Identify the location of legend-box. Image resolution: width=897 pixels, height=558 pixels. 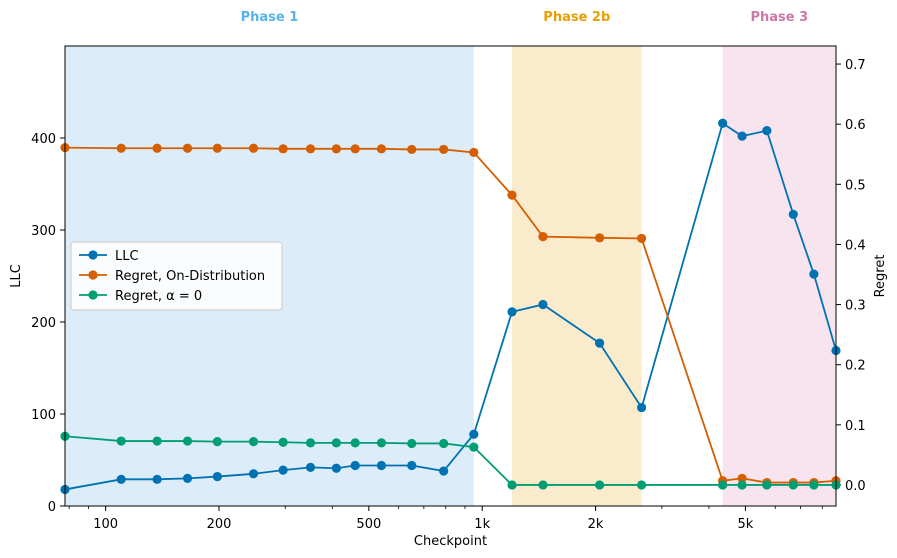
(176, 276).